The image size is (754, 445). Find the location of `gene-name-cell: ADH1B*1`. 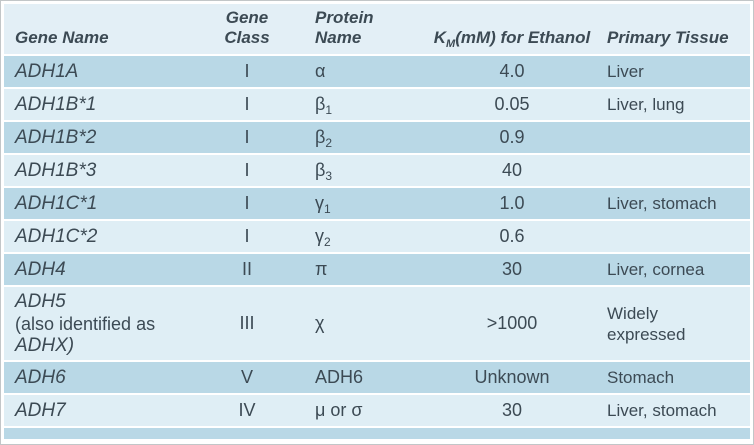

gene-name-cell: ADH1B*1 is located at coordinates (56, 104).